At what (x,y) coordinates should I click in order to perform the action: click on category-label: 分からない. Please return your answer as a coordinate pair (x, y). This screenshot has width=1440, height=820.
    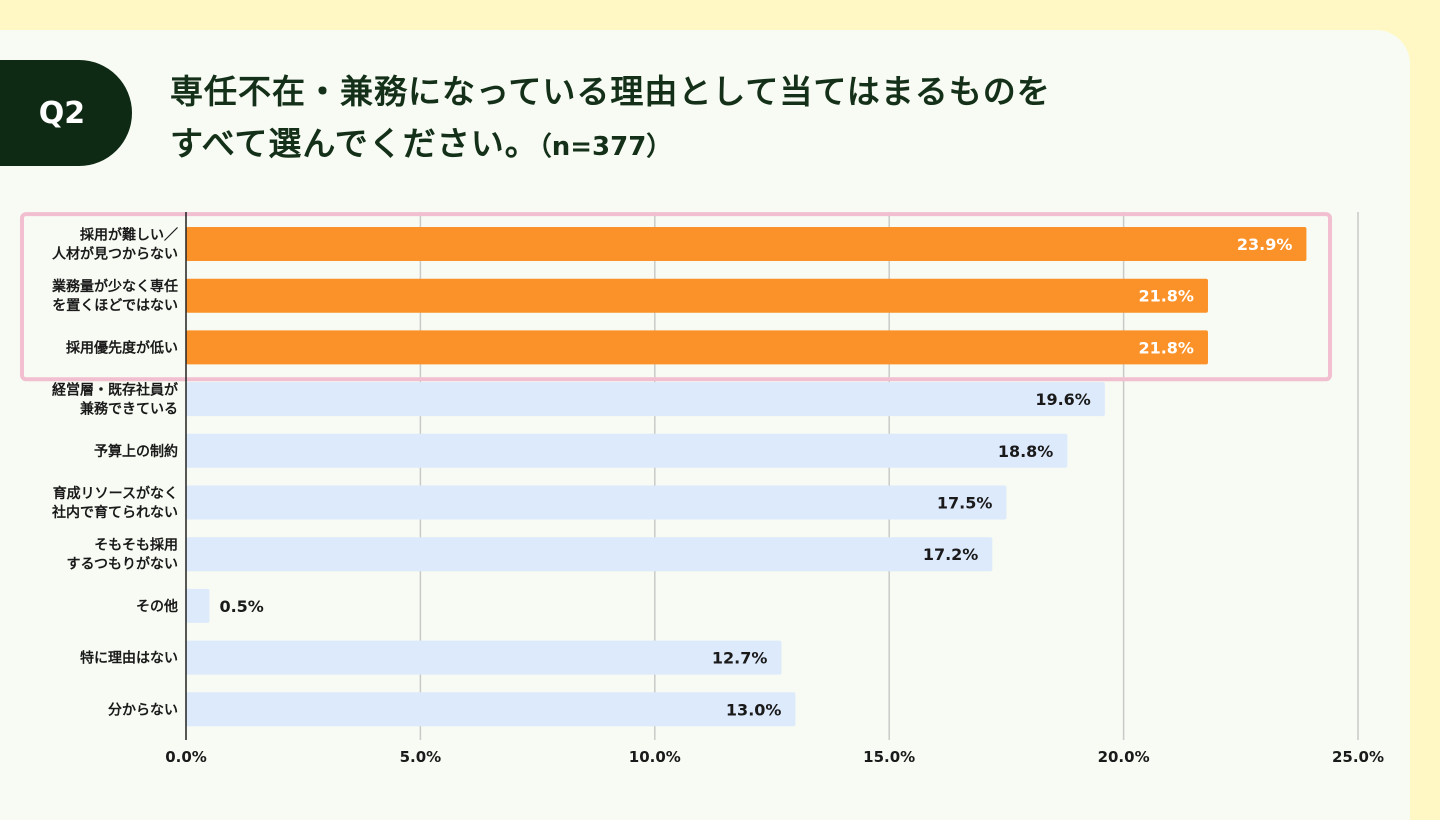
    Looking at the image, I should click on (143, 710).